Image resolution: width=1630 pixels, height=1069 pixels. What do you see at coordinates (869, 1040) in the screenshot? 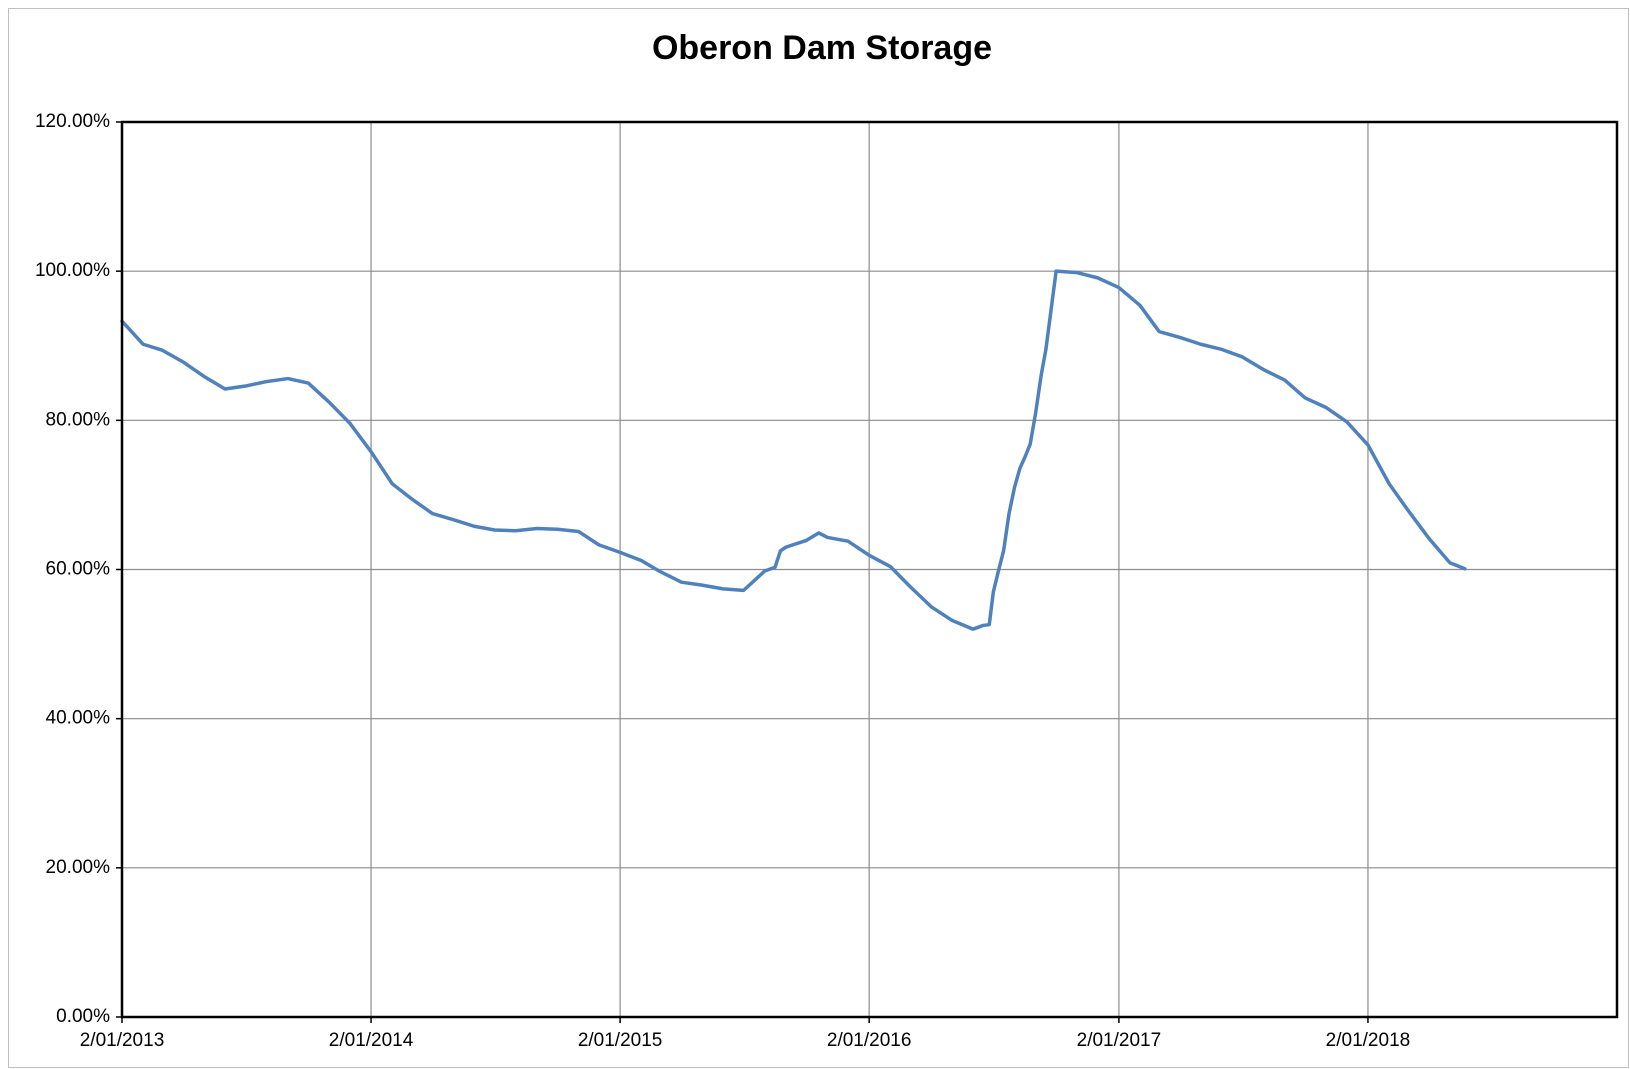
I see `x-tick-label: 2/01/2016` at bounding box center [869, 1040].